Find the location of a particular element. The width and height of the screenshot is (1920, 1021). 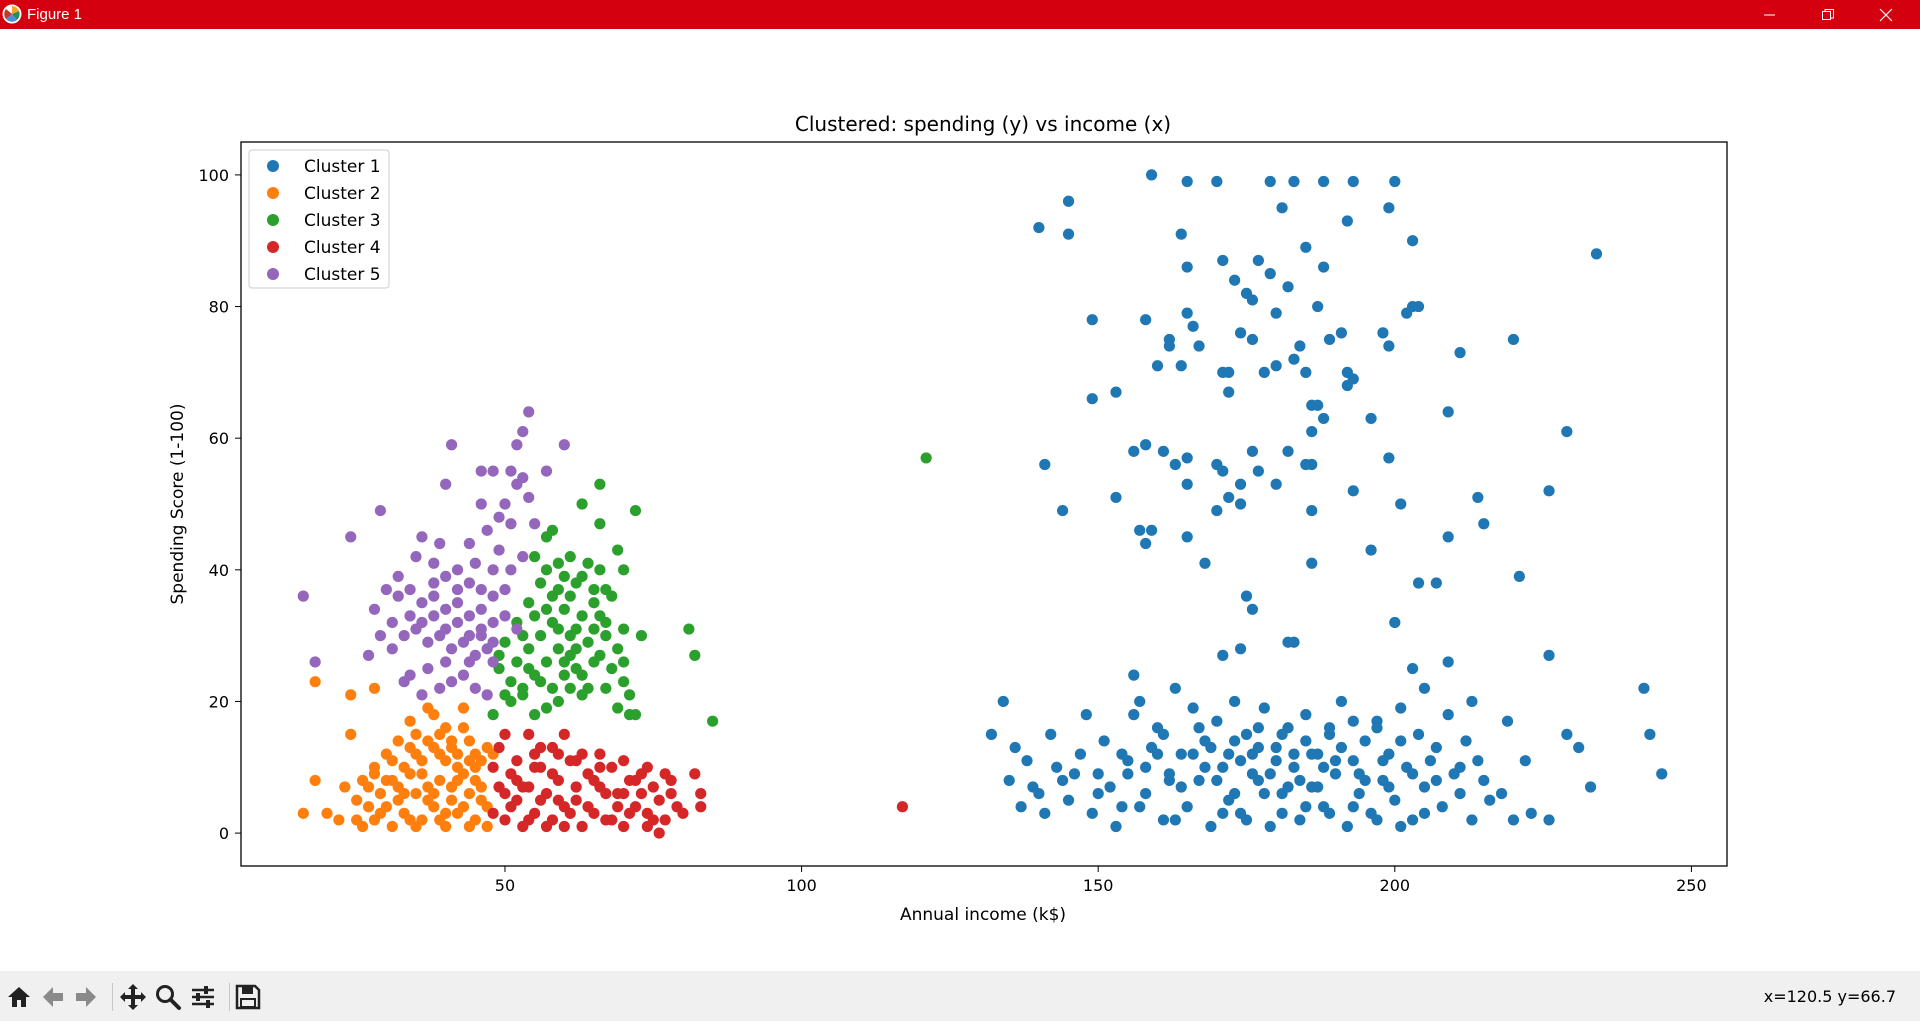

y-axis-ticks: 0 20 40 60 80 100 is located at coordinates (219, 504).